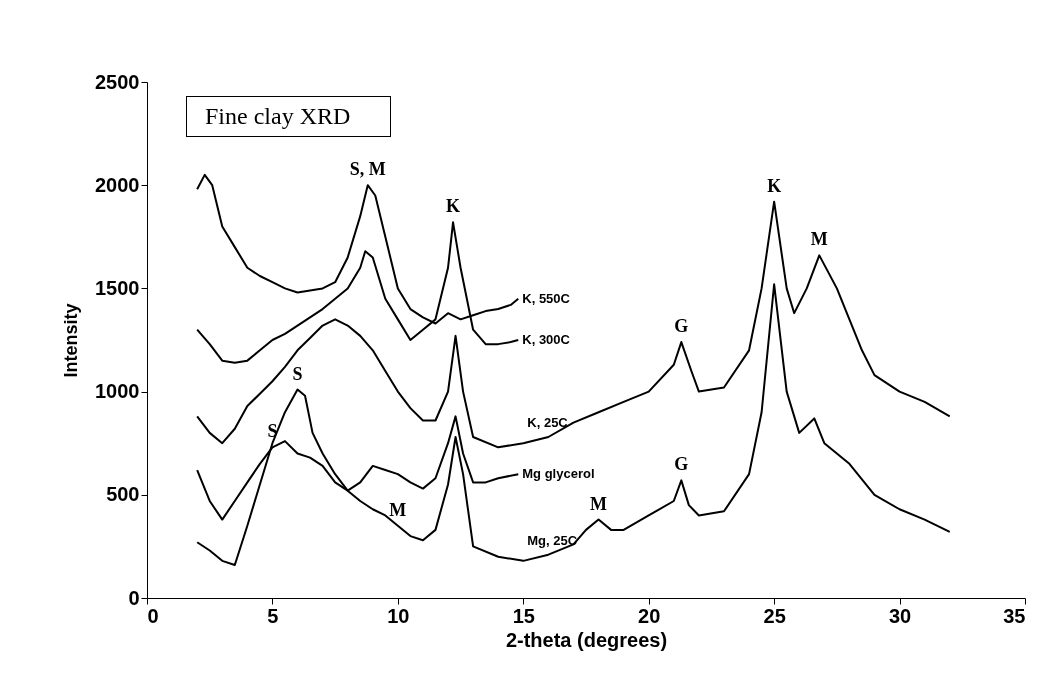 Image resolution: width=1055 pixels, height=692 pixels. I want to click on series-label: Mg, 25C, so click(552, 540).